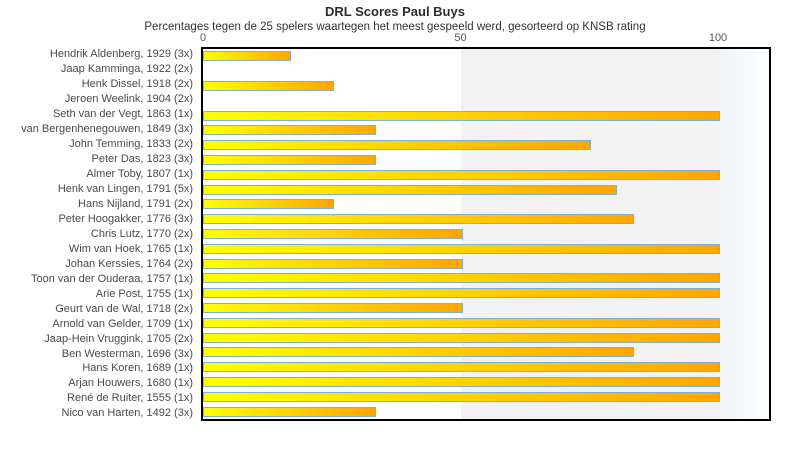 The image size is (790, 450). What do you see at coordinates (124, 308) in the screenshot?
I see `y-axis-label: Geurt van de Wal, 1718 (2x)` at bounding box center [124, 308].